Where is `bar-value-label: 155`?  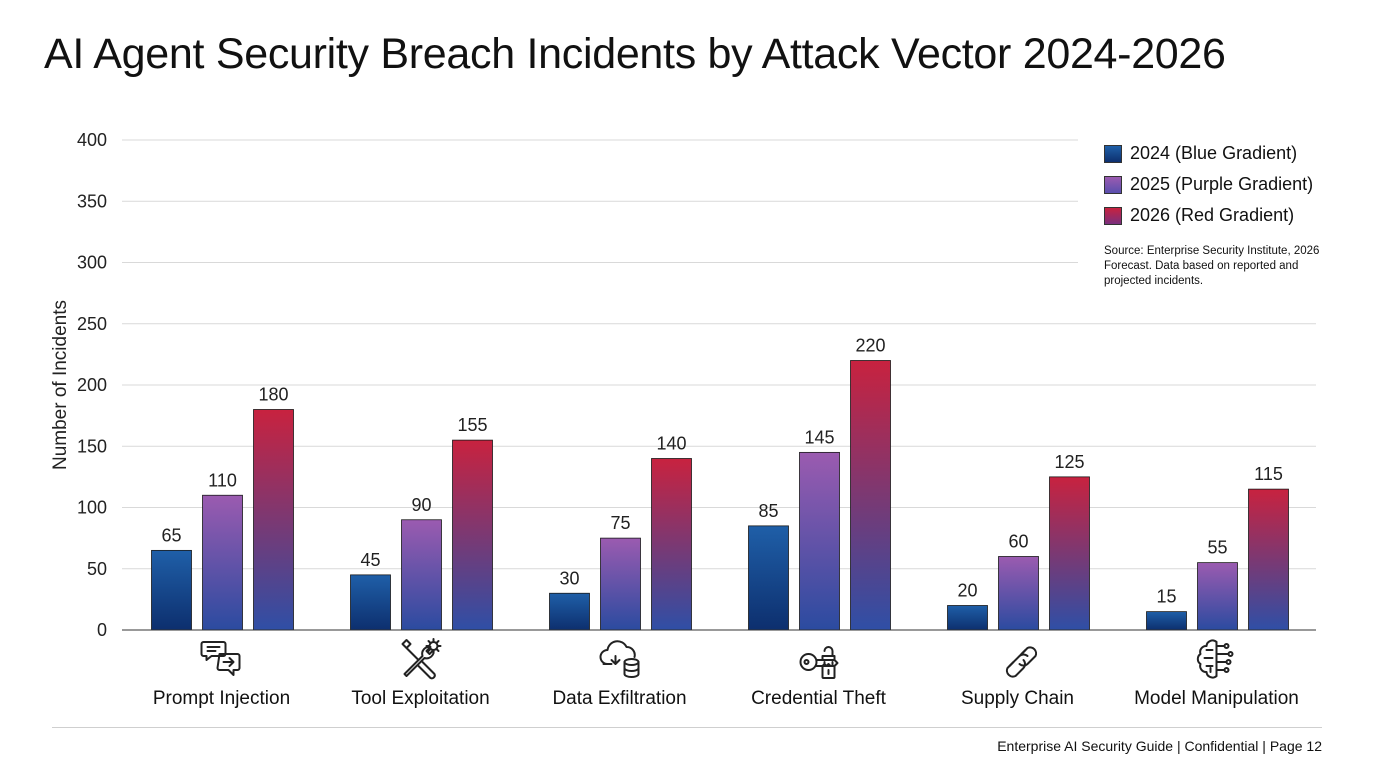 bar-value-label: 155 is located at coordinates (472, 425).